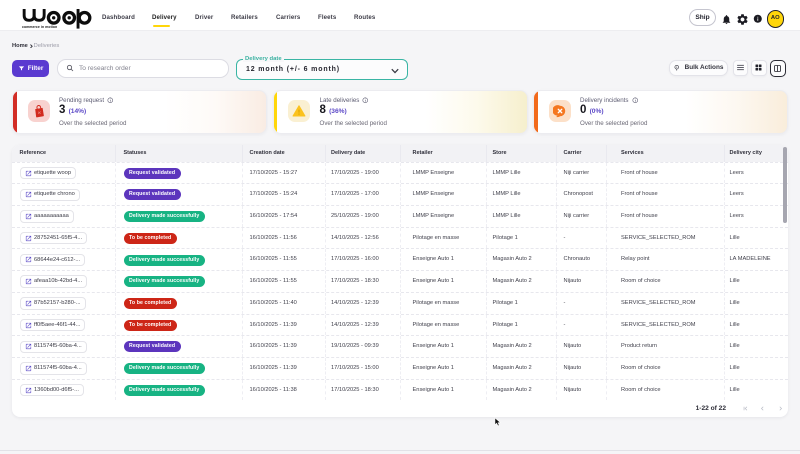 Image resolution: width=800 pixels, height=454 pixels. I want to click on svg-text: commerce in motion, so click(39, 27).